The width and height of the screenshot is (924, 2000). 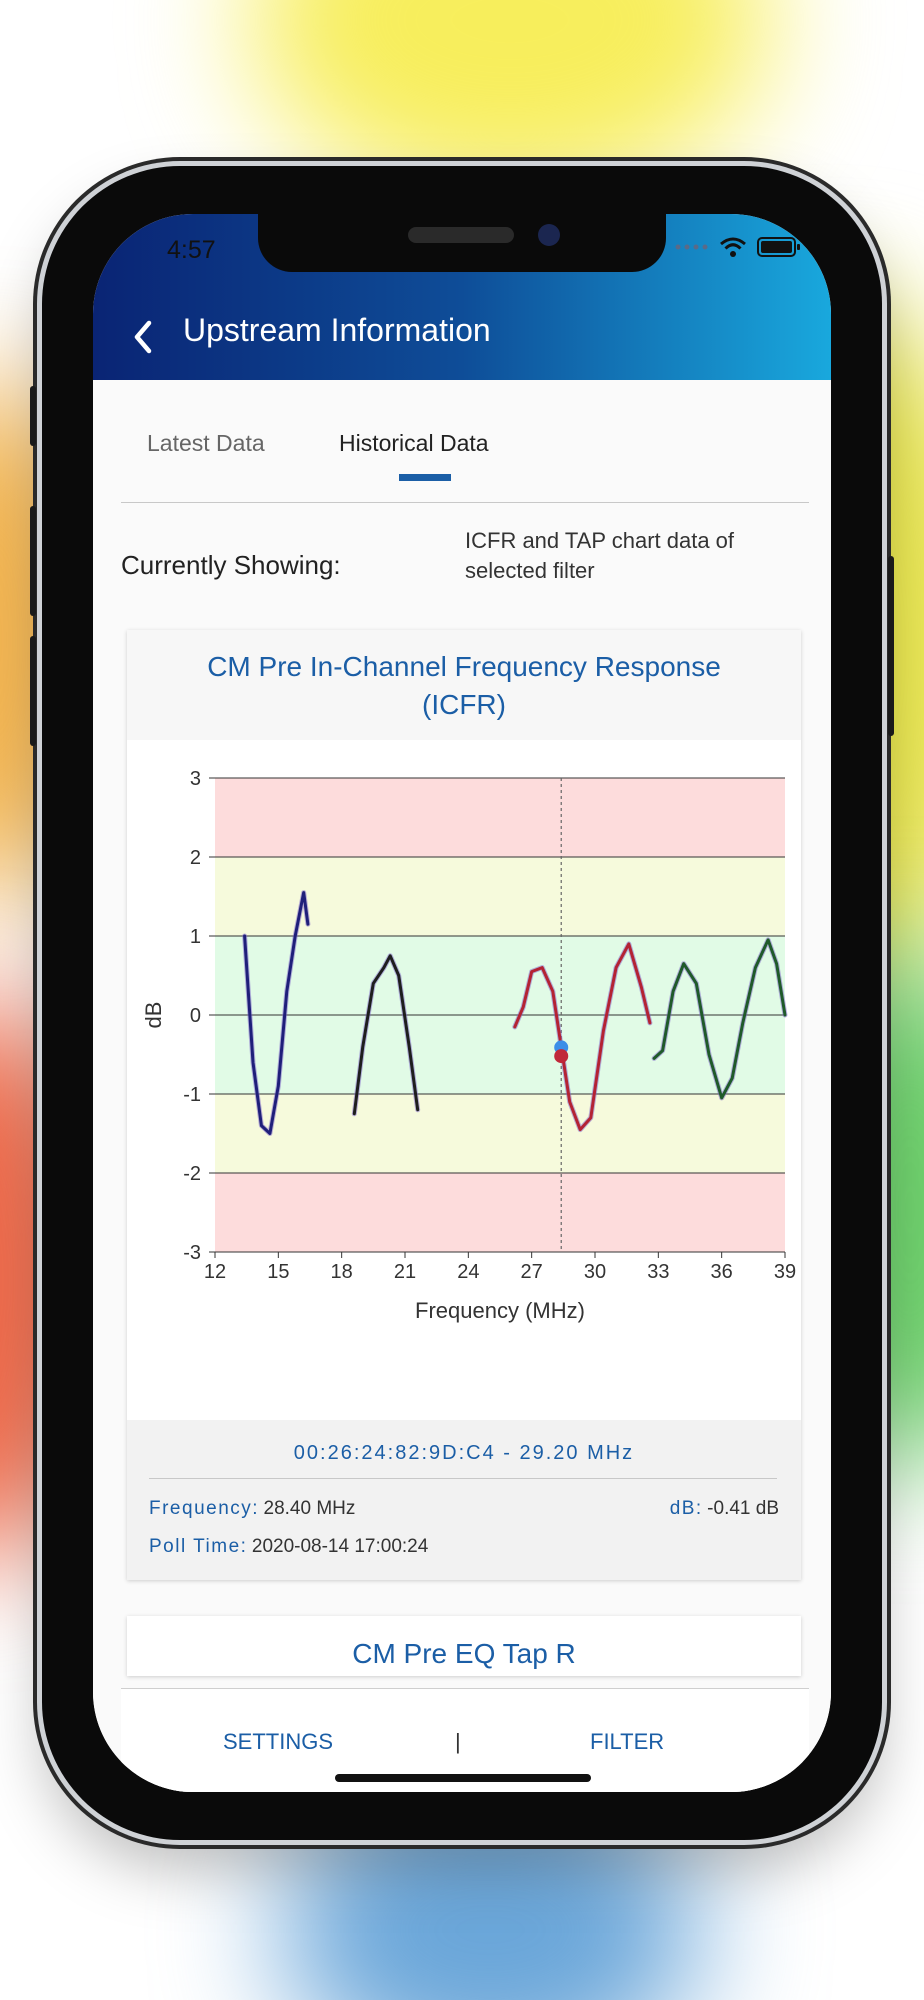 What do you see at coordinates (785, 1272) in the screenshot?
I see `x-tick-label: 39` at bounding box center [785, 1272].